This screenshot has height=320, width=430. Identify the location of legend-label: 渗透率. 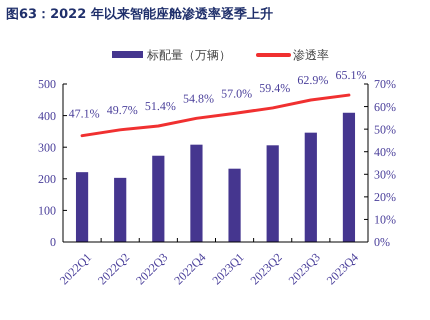
(311, 55).